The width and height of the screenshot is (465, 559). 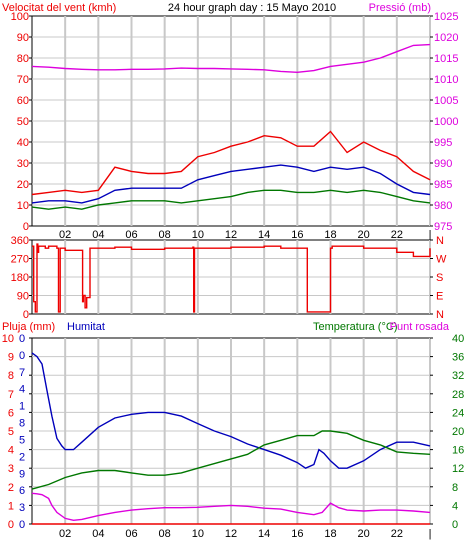 I want to click on chart-title: 24 hour graph day : 15 Mayo 2010, so click(x=252, y=8).